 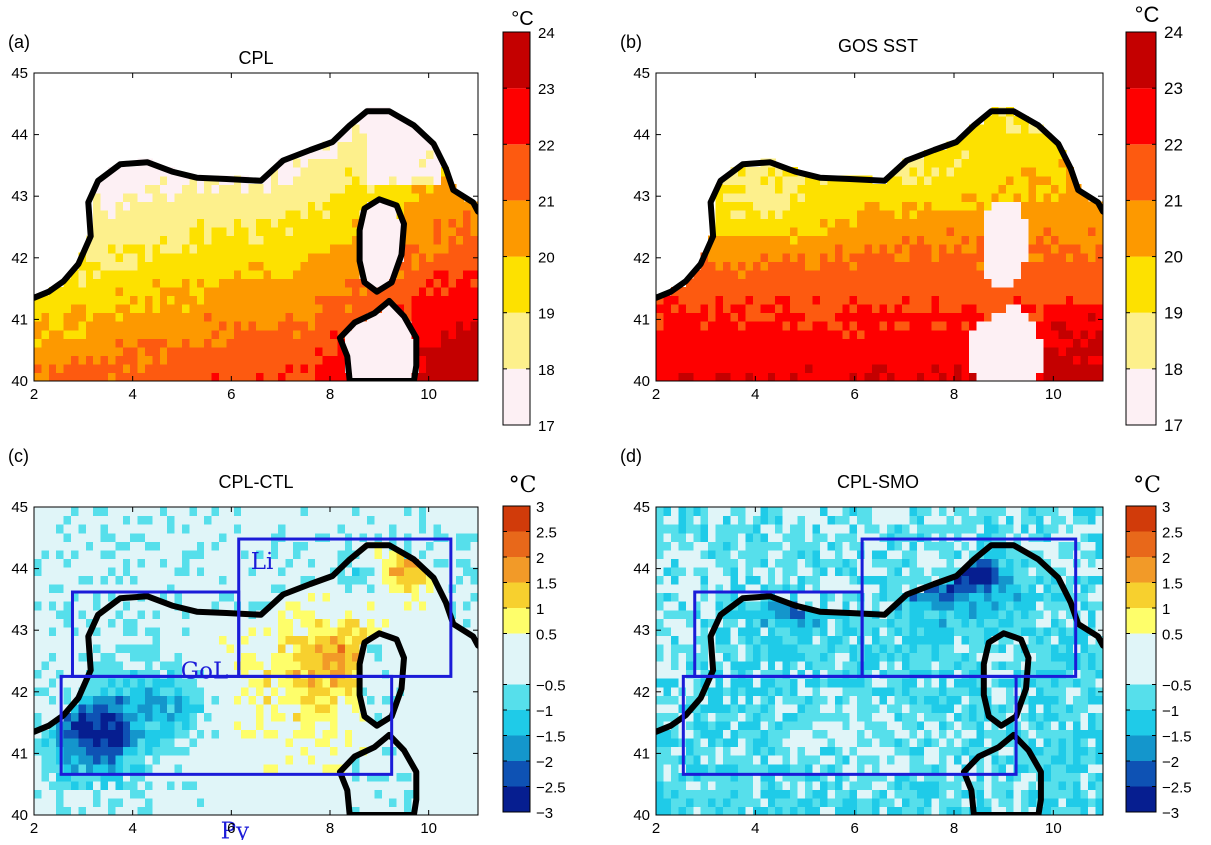 What do you see at coordinates (546, 258) in the screenshot?
I see `colorbar-tick-label: 20` at bounding box center [546, 258].